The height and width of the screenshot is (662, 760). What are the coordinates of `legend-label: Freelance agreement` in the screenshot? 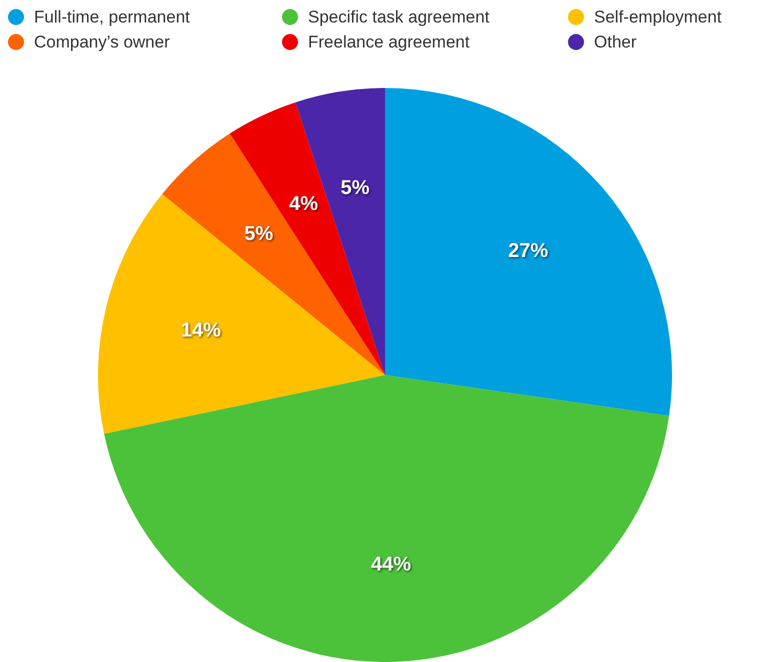 It's located at (389, 42).